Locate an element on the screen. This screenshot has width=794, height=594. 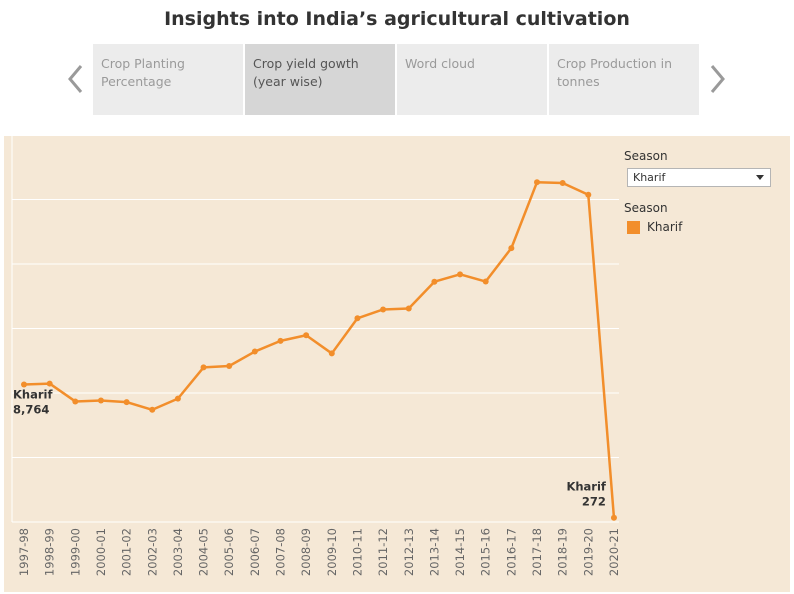
x-tick-label: 2018-19 is located at coordinates (563, 552).